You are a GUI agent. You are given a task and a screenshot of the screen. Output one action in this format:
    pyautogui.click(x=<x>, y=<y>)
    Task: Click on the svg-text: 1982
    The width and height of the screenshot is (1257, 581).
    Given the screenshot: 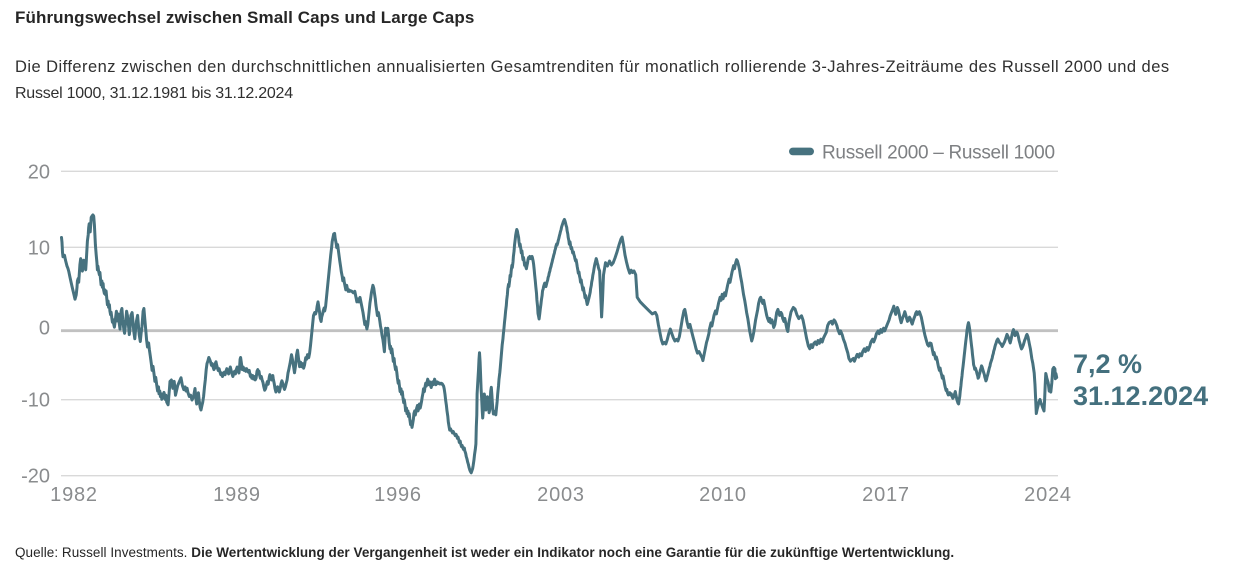 What is the action you would take?
    pyautogui.click(x=74, y=495)
    